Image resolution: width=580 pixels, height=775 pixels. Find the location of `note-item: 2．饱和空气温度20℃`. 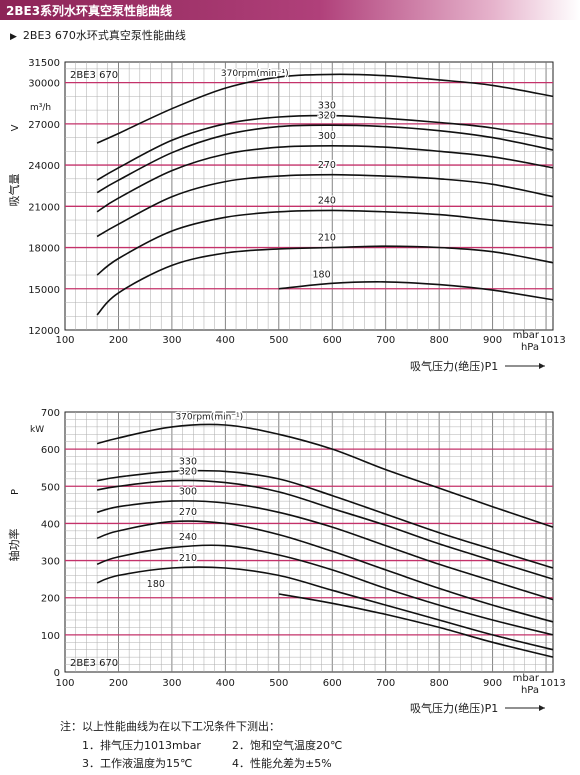

note-item: 2．饱和空气温度20℃ is located at coordinates (287, 745).